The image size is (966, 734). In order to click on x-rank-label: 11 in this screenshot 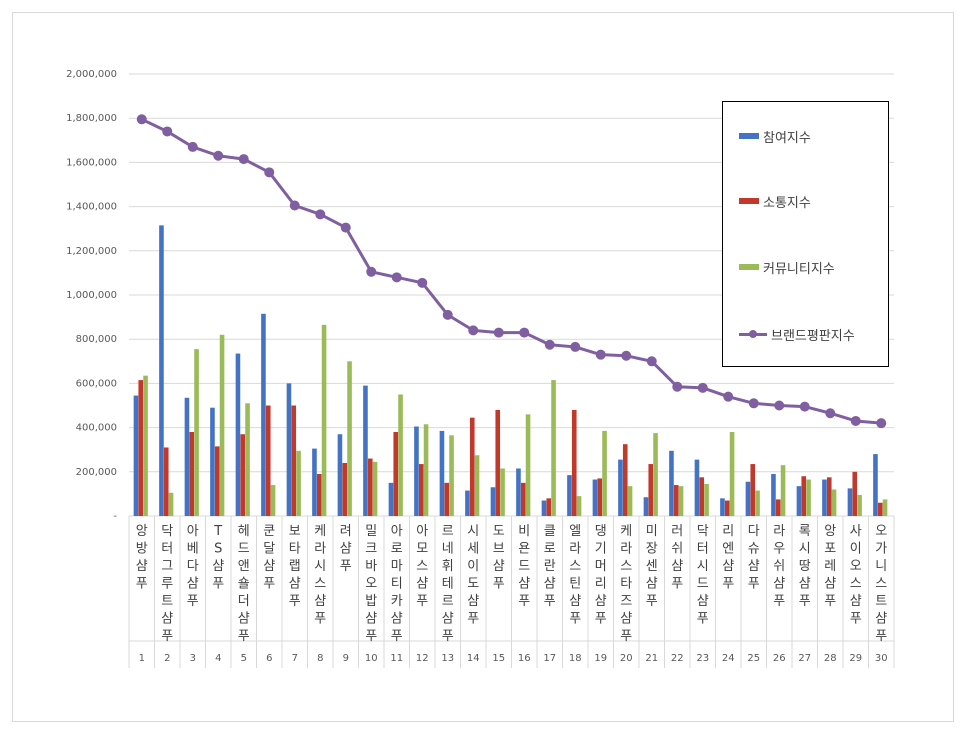, I will do `click(396, 658)`.